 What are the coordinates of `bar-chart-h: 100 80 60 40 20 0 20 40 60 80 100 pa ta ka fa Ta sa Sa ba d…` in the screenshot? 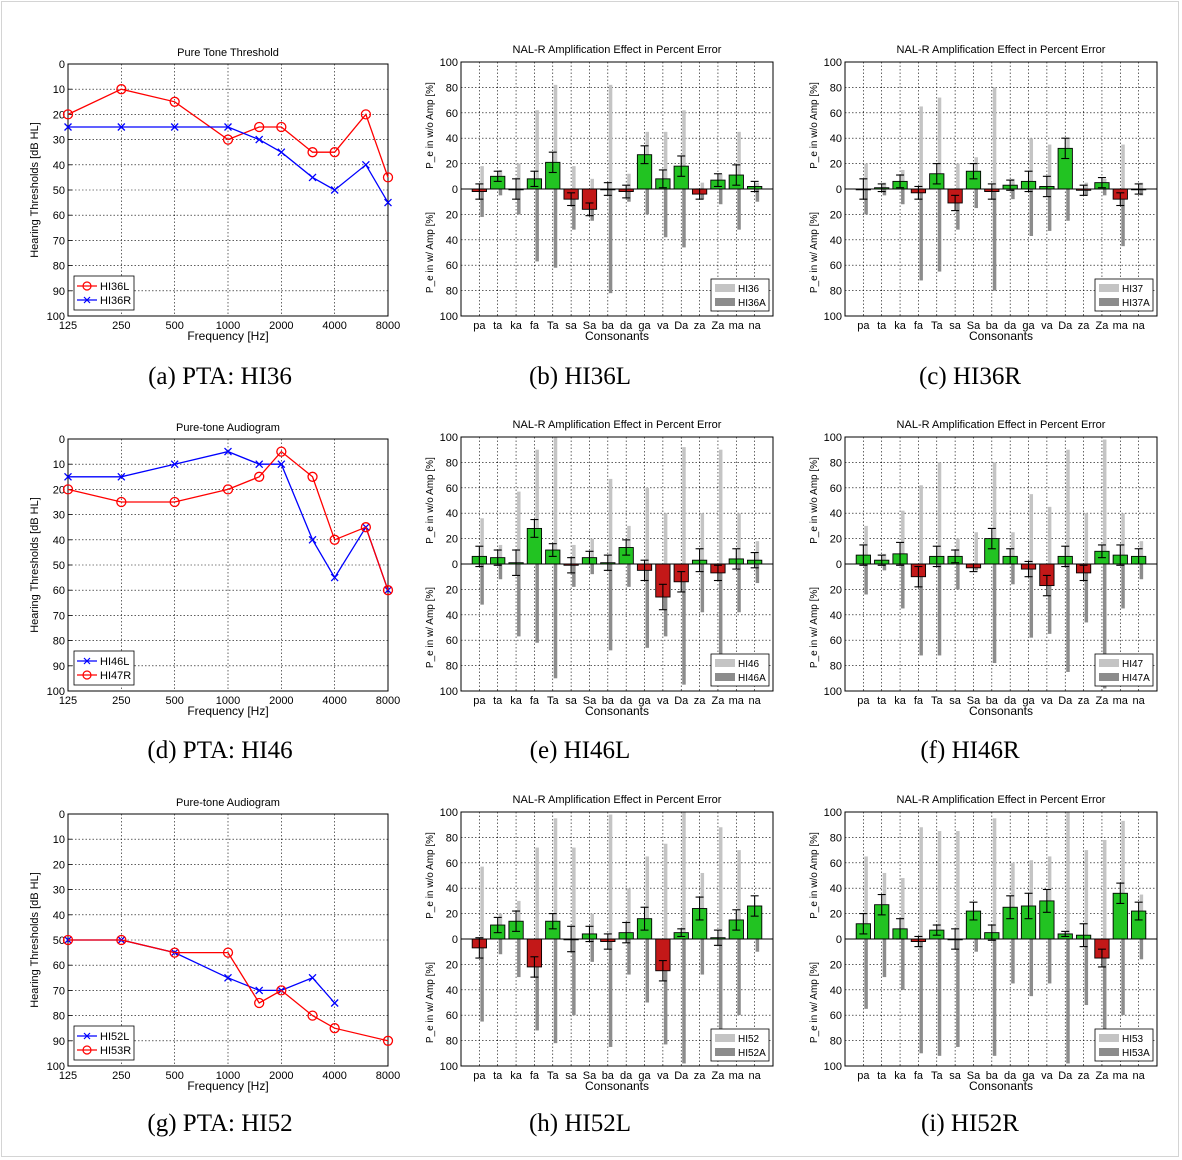 It's located at (599, 943).